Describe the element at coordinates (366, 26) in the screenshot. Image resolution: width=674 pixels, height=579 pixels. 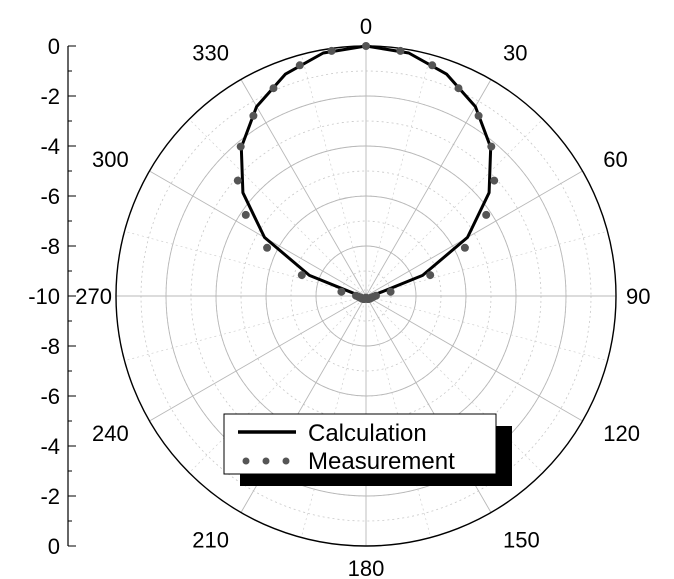
I see `angle-label-0: 0` at that location.